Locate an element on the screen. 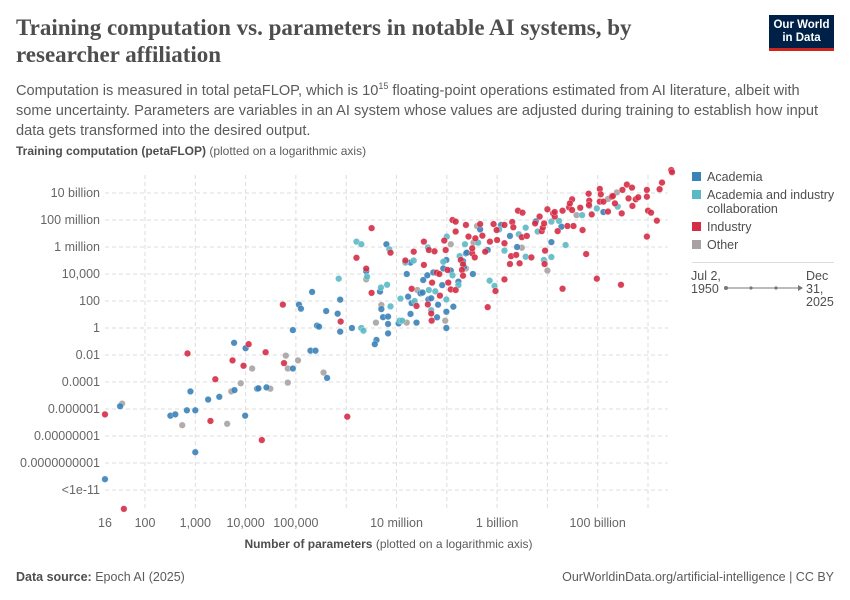 The height and width of the screenshot is (600, 850). y-tick-label: 0.00000001 is located at coordinates (67, 436).